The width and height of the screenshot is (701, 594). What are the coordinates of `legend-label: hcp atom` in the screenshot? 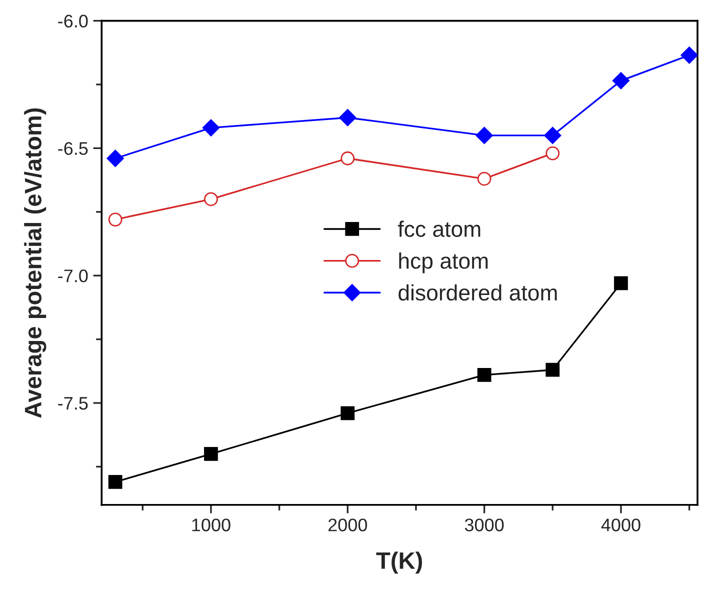 It's located at (443, 263).